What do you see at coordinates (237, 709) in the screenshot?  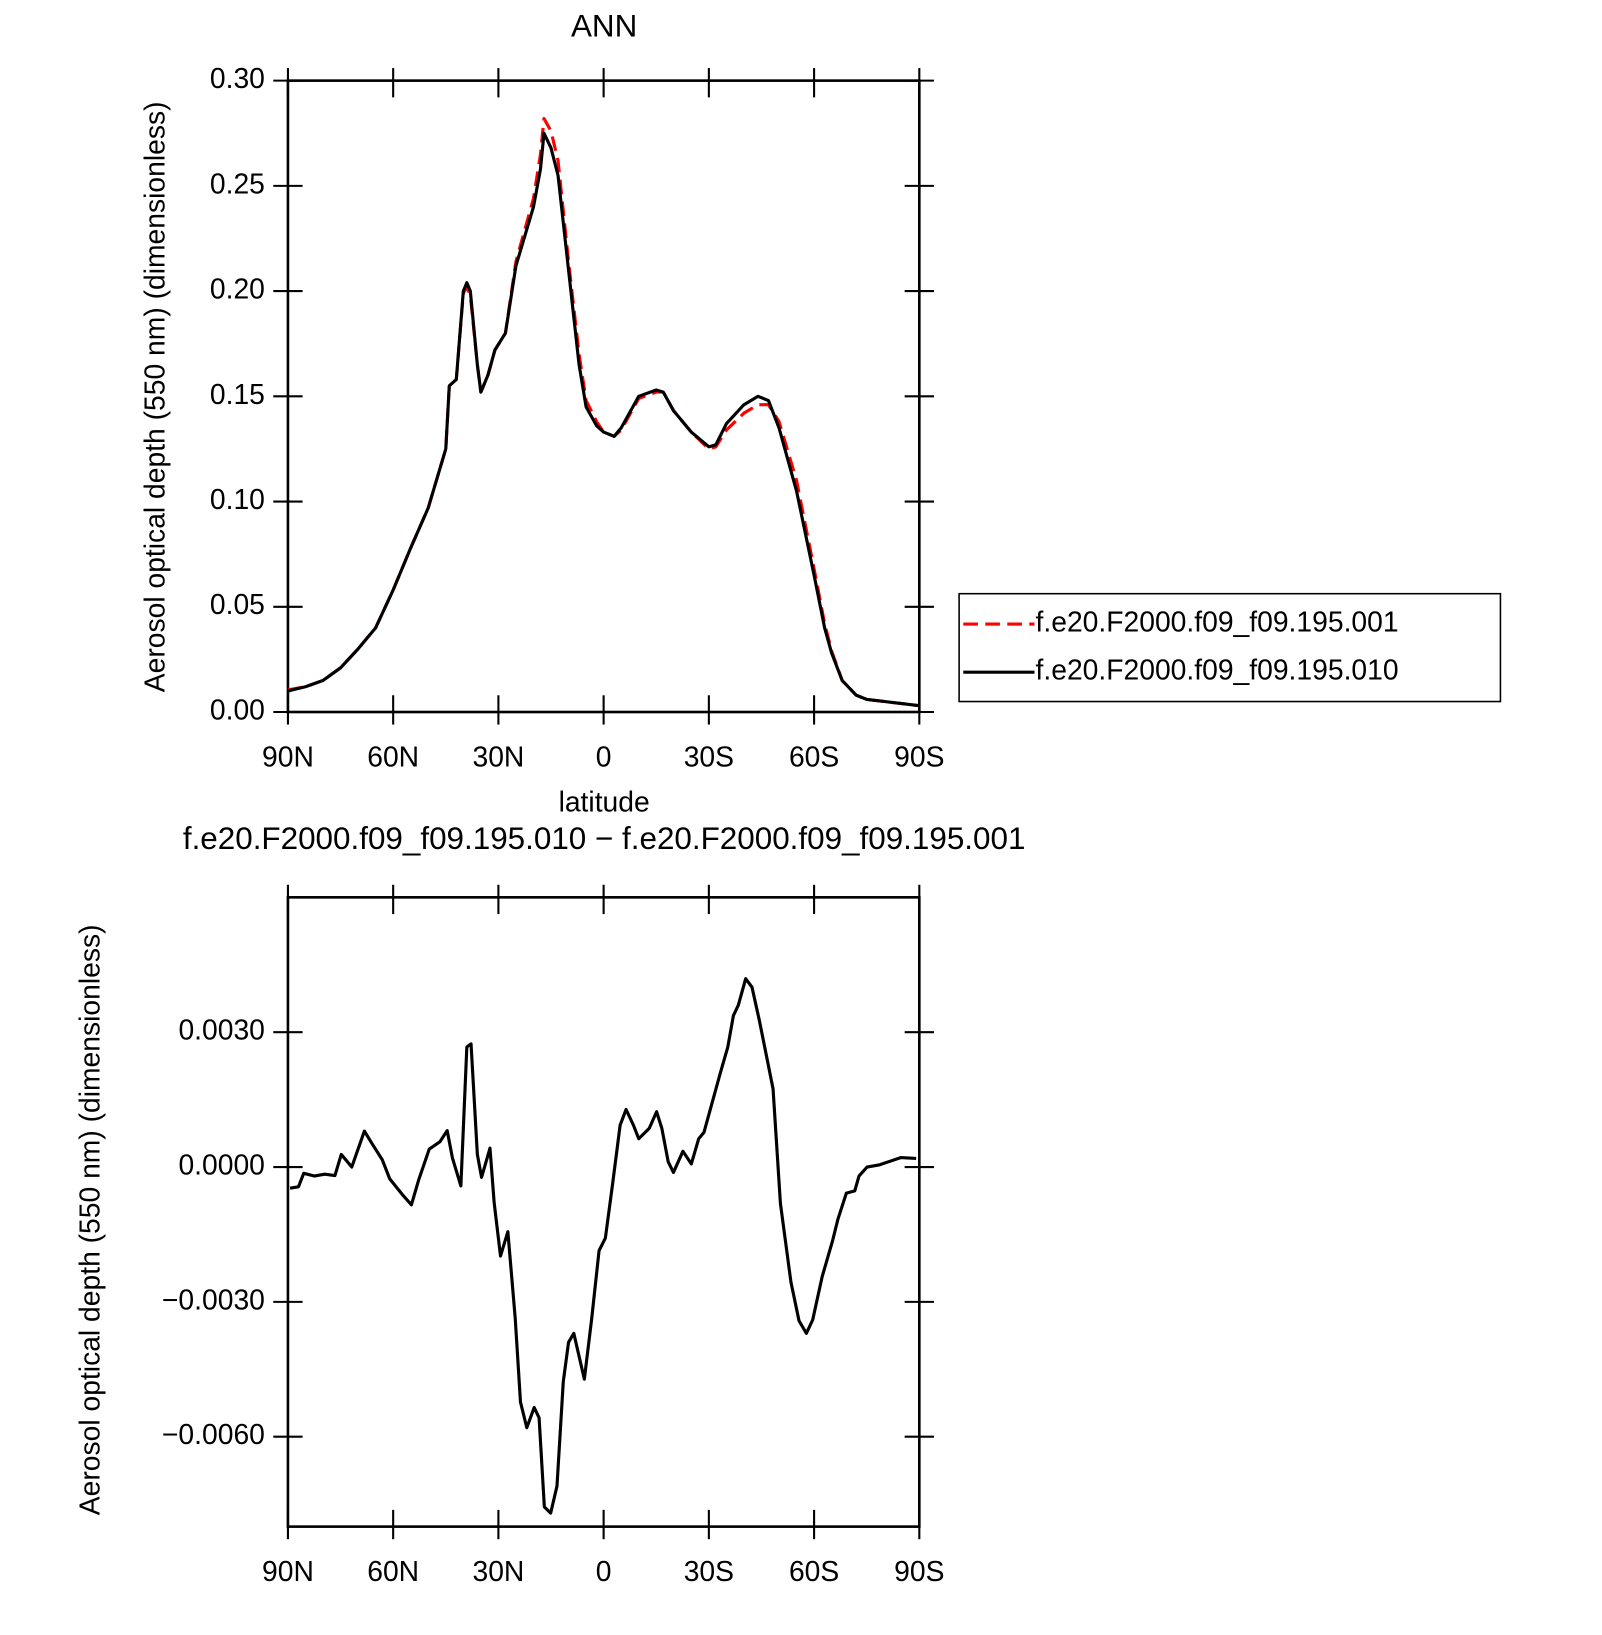 I see `y-tick-label: 0.00` at bounding box center [237, 709].